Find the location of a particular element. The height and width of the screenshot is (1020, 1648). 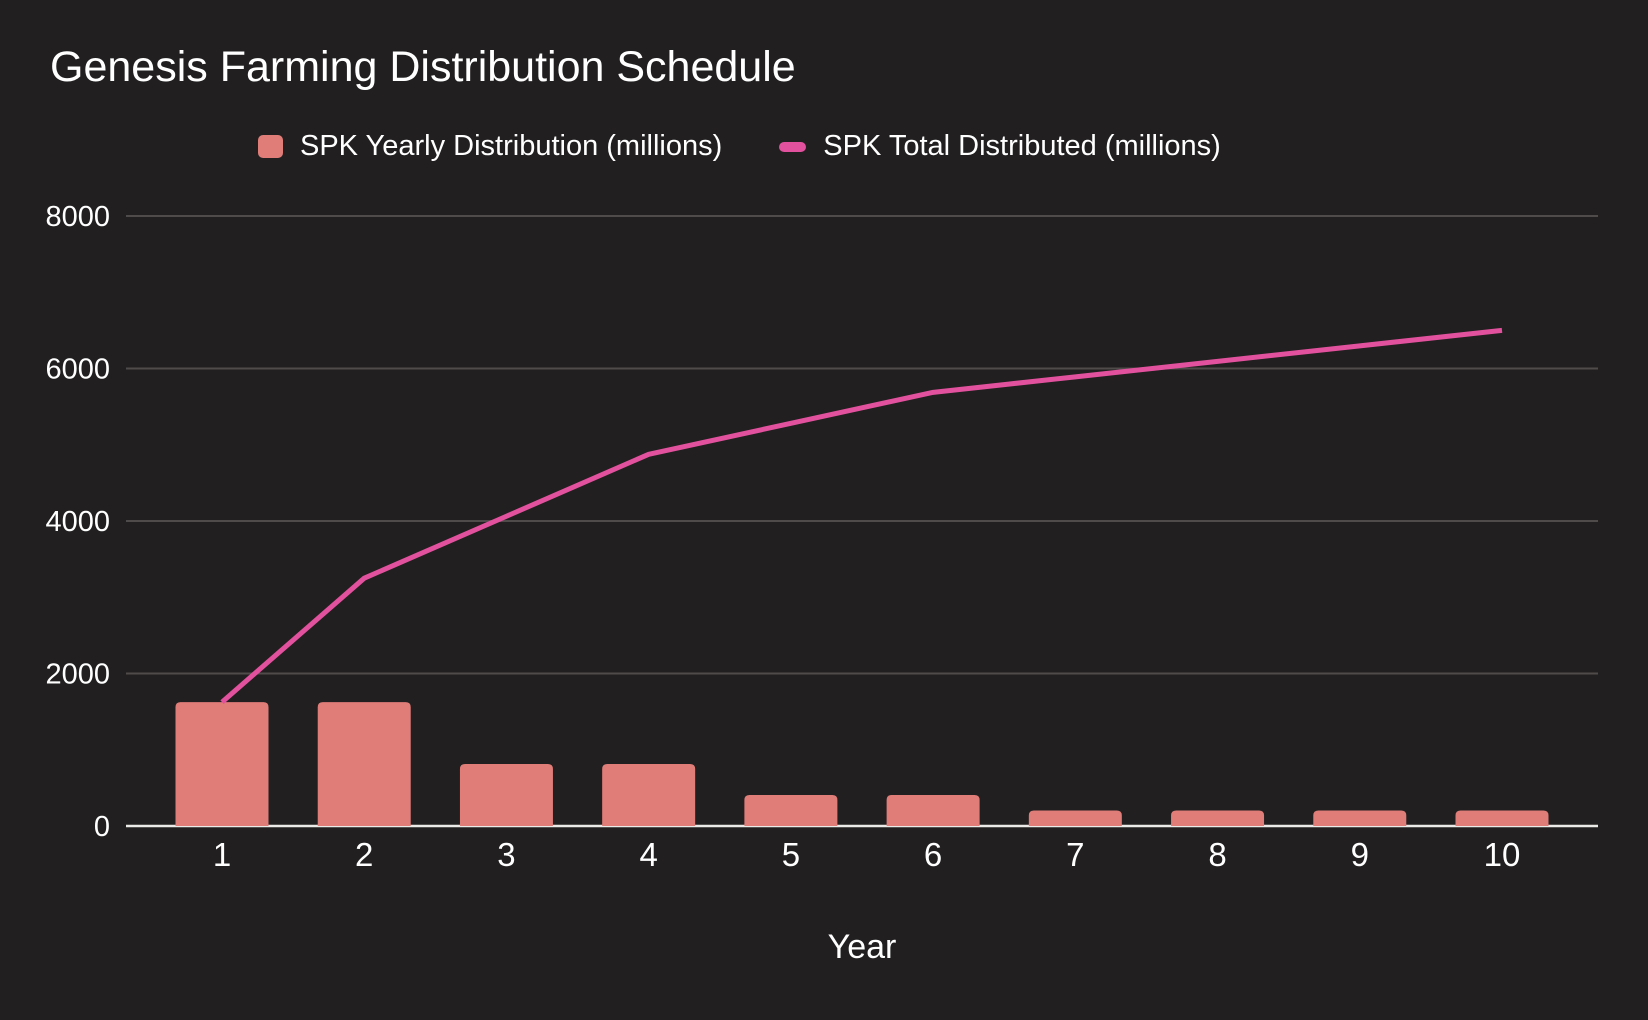

x-tick-label-5: 5 is located at coordinates (791, 854).